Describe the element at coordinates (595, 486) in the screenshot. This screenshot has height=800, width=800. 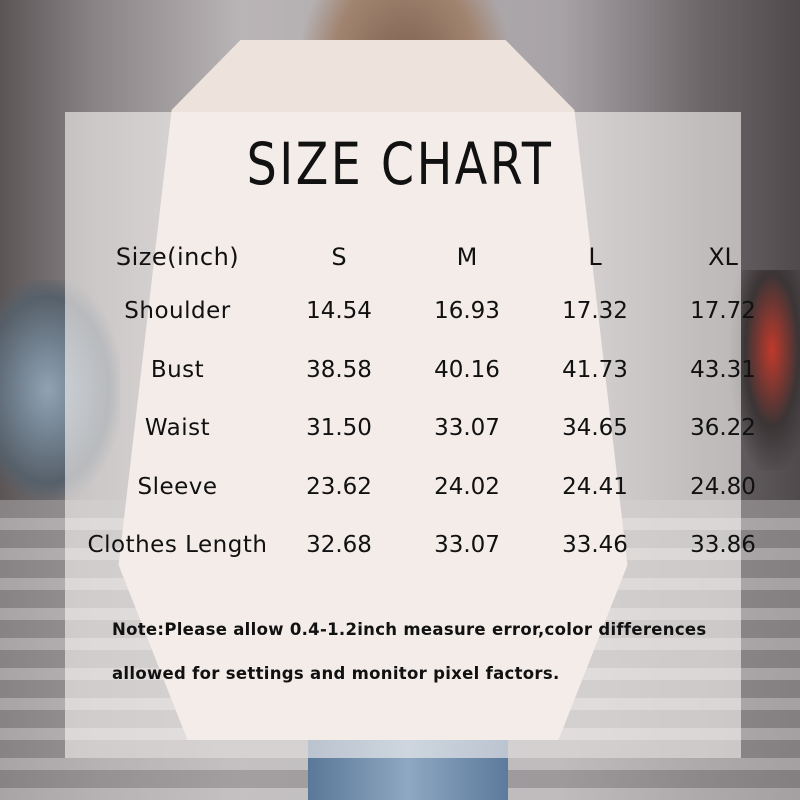
I see `cell: 24.41` at that location.